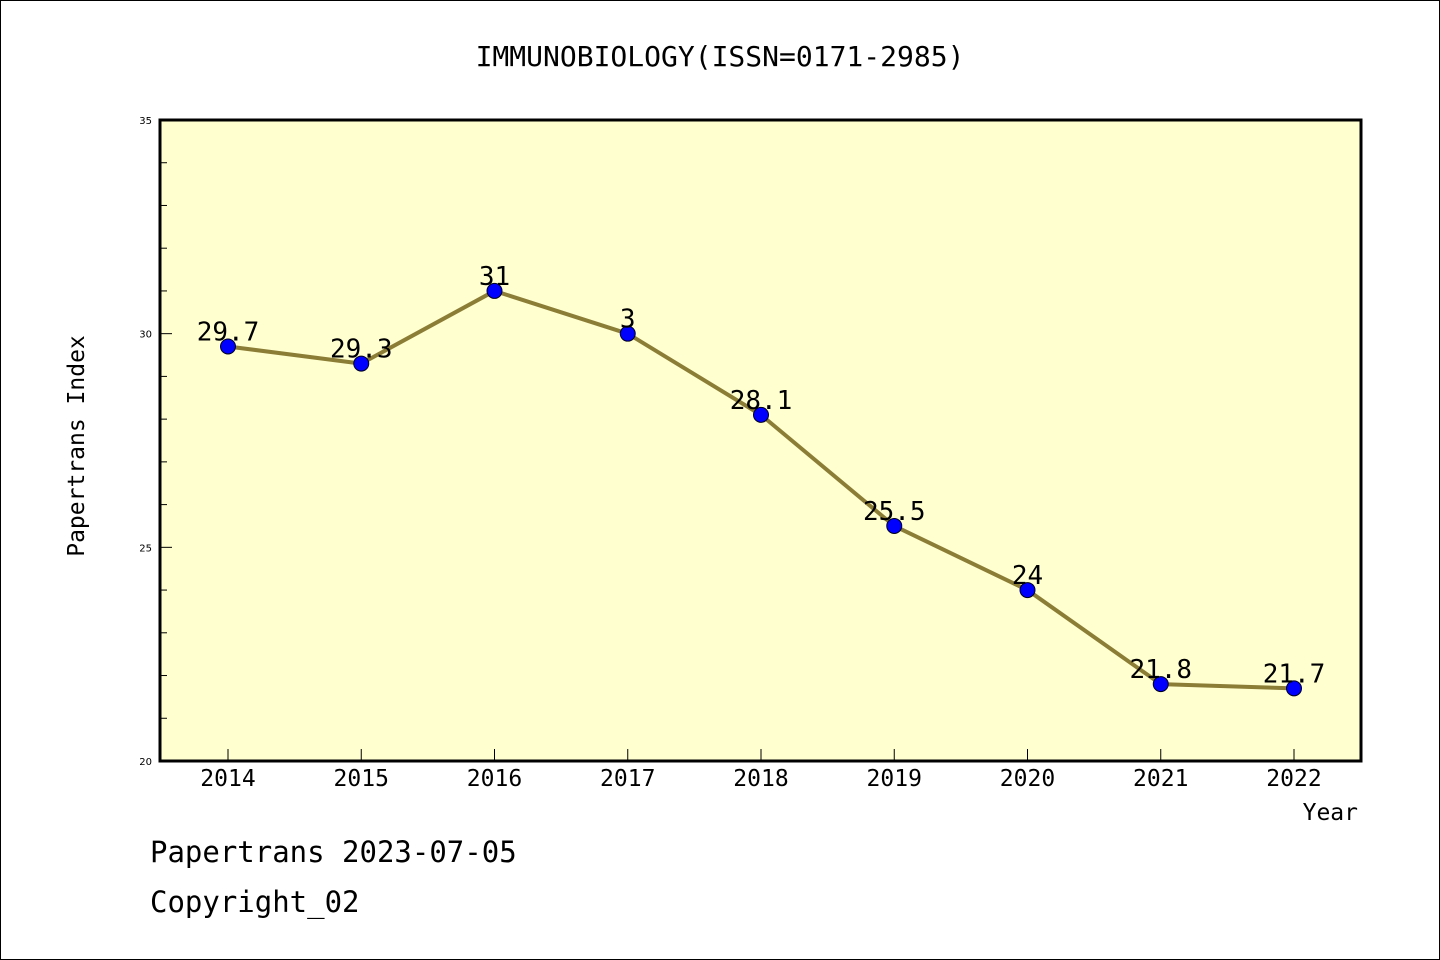 Image resolution: width=1440 pixels, height=960 pixels. Describe the element at coordinates (145, 762) in the screenshot. I see `y-tick-label: 20` at that location.